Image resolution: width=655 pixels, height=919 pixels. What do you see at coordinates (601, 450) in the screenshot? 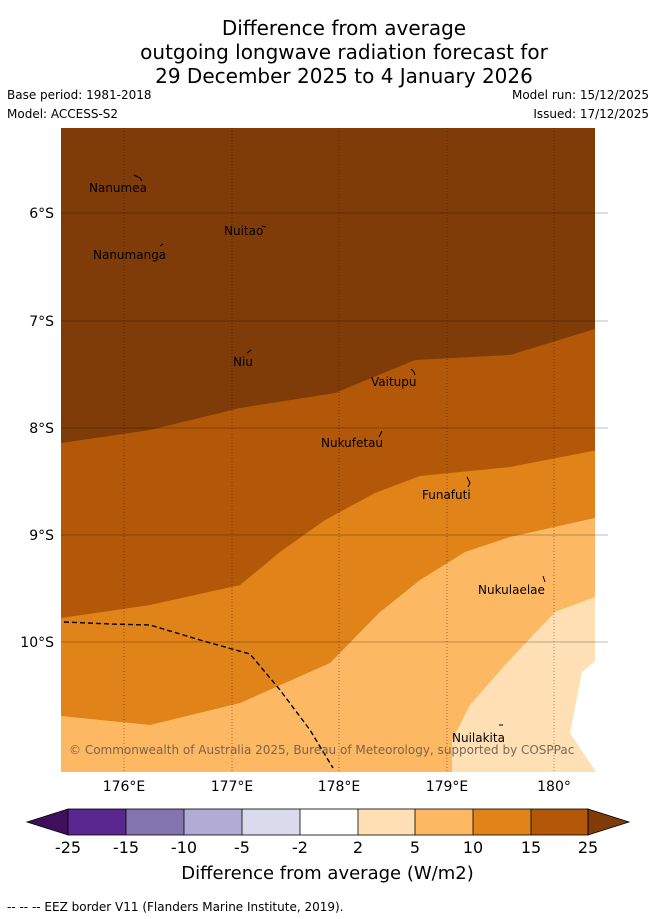
I see `no-data-edge` at bounding box center [601, 450].